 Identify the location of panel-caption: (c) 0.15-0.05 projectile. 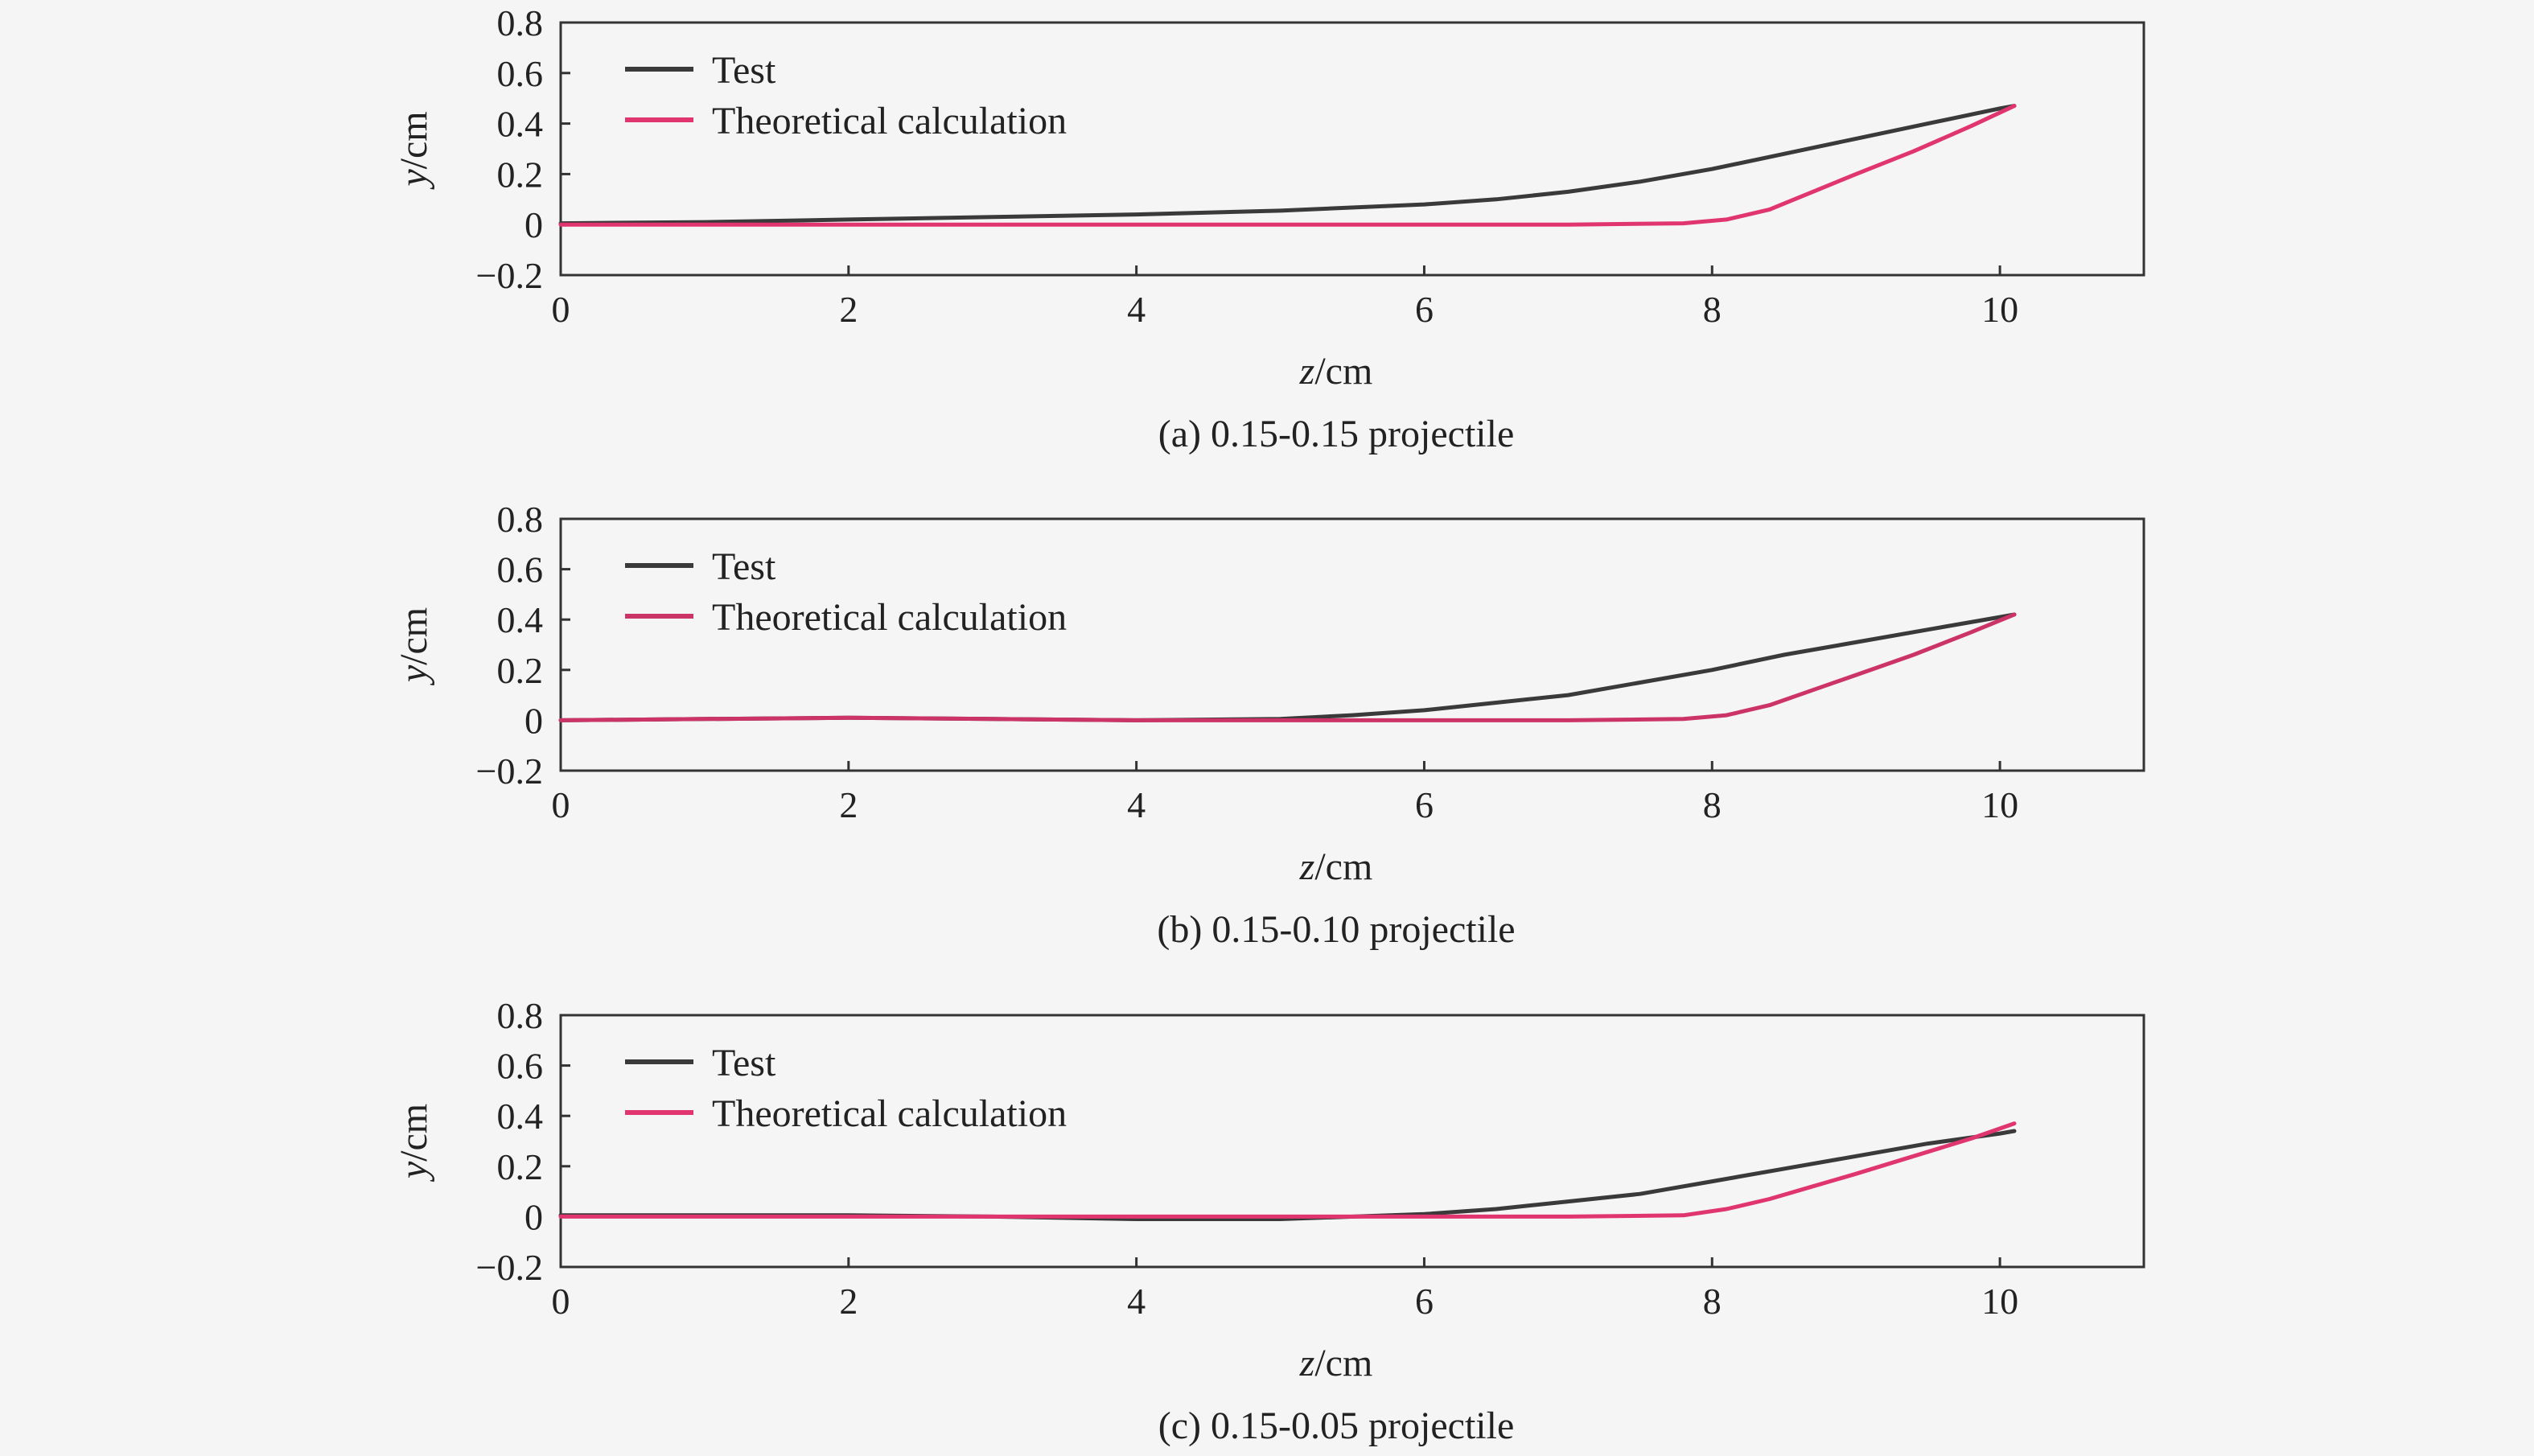
(1336, 1426).